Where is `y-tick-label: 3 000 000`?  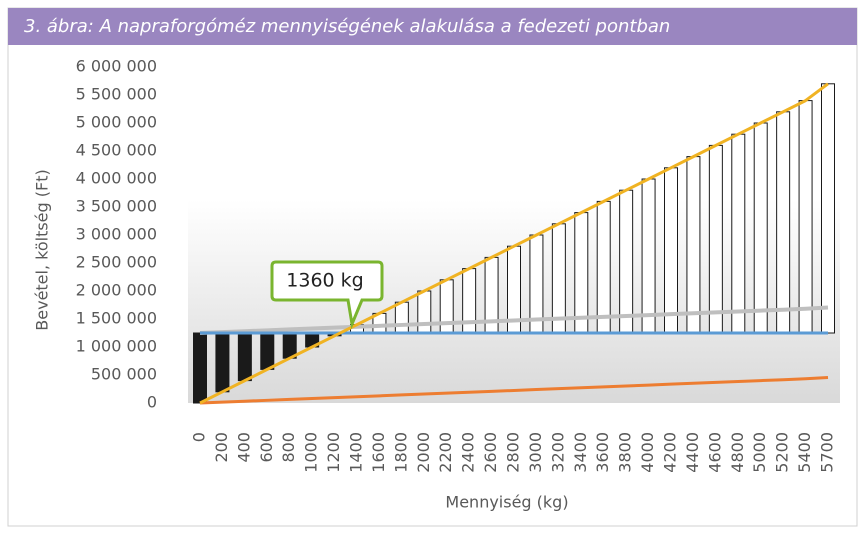
y-tick-label: 3 000 000 is located at coordinates (116, 234).